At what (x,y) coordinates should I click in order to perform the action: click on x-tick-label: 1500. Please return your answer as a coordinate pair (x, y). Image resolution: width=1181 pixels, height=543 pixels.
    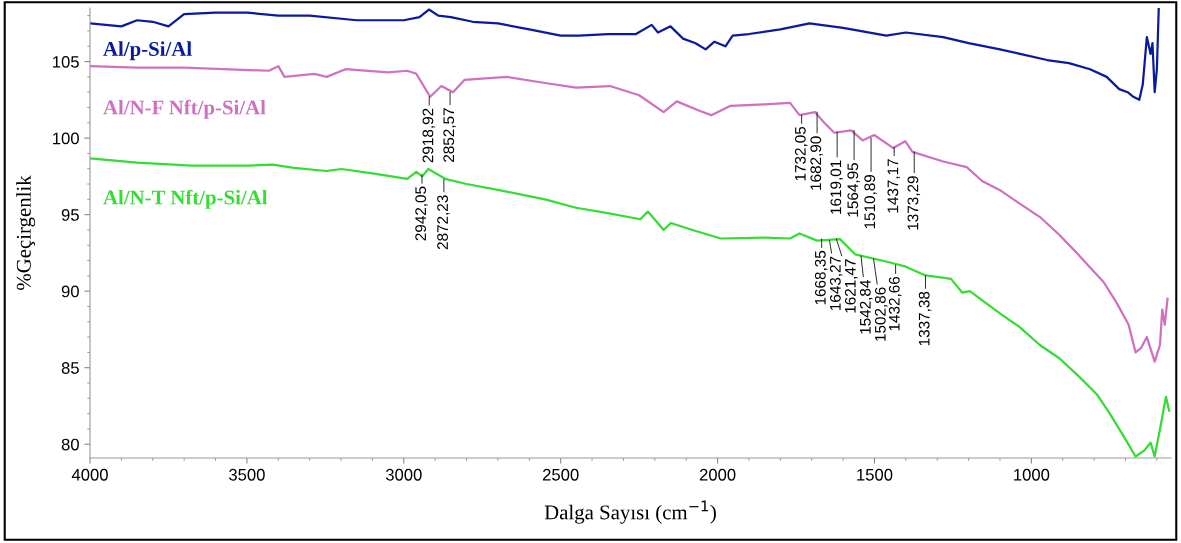
    Looking at the image, I should click on (875, 474).